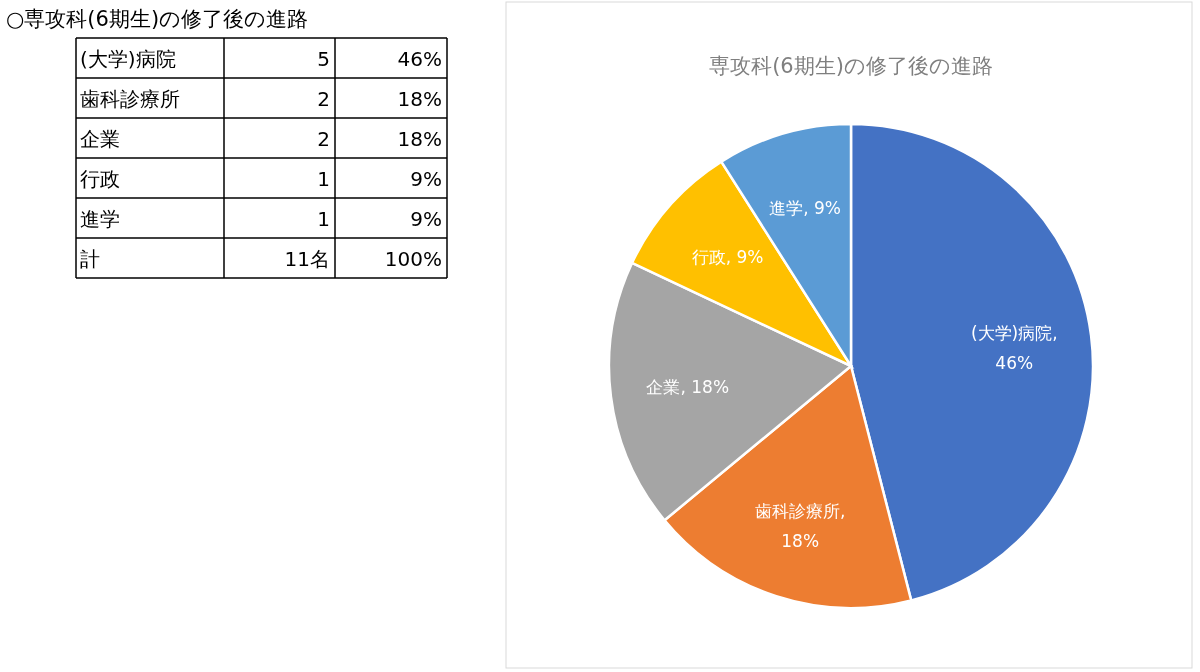 The image size is (1200, 672). What do you see at coordinates (90, 259) in the screenshot?
I see `text: 計` at bounding box center [90, 259].